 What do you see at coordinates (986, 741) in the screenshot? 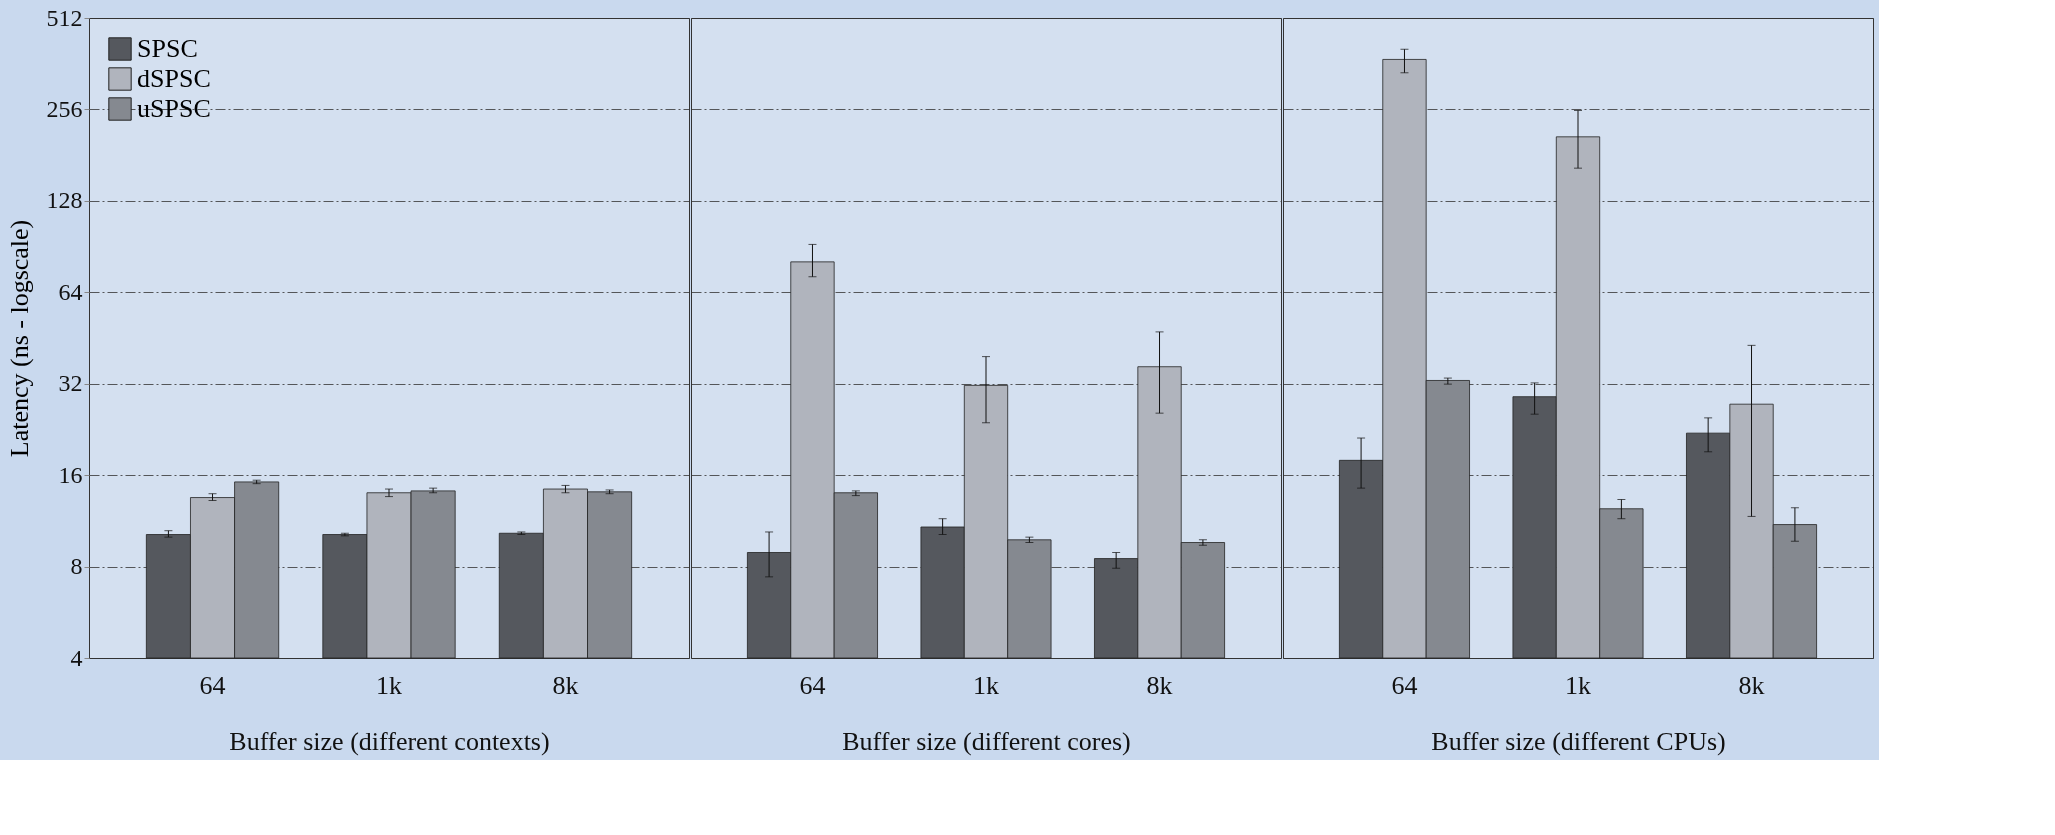
I see `x-axis-title: Buffer size (different cores)` at bounding box center [986, 741].